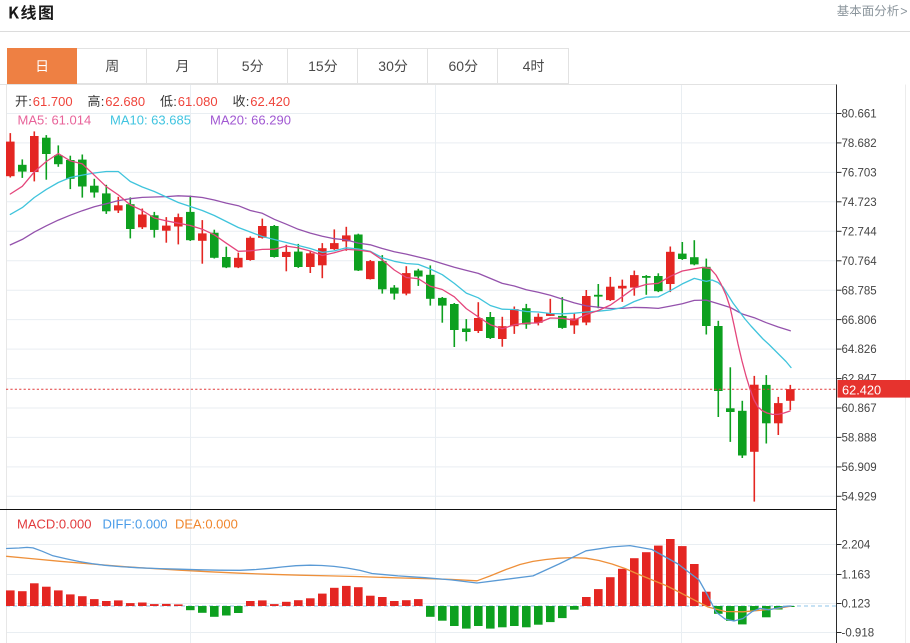 This screenshot has height=643, width=910. I want to click on svg-text: 54.929, so click(859, 497).